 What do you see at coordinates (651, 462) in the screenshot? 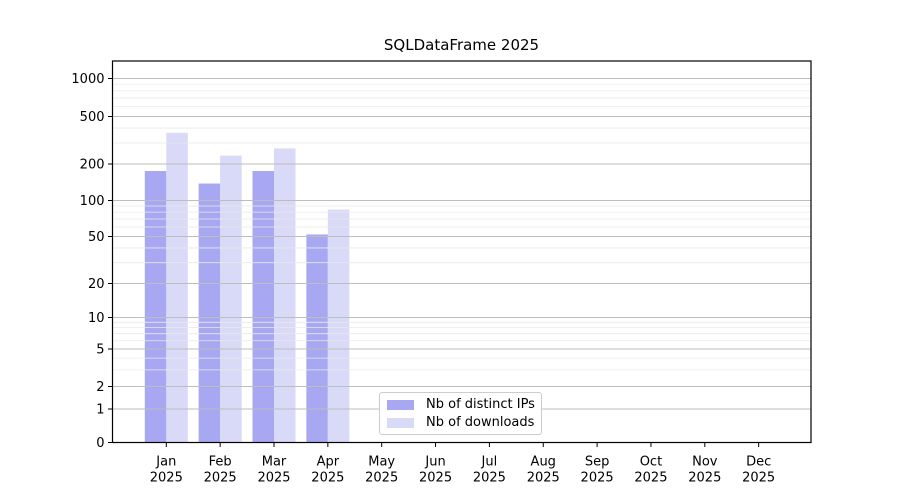
I see `x-tick-label-month-oct: Oct` at bounding box center [651, 462].